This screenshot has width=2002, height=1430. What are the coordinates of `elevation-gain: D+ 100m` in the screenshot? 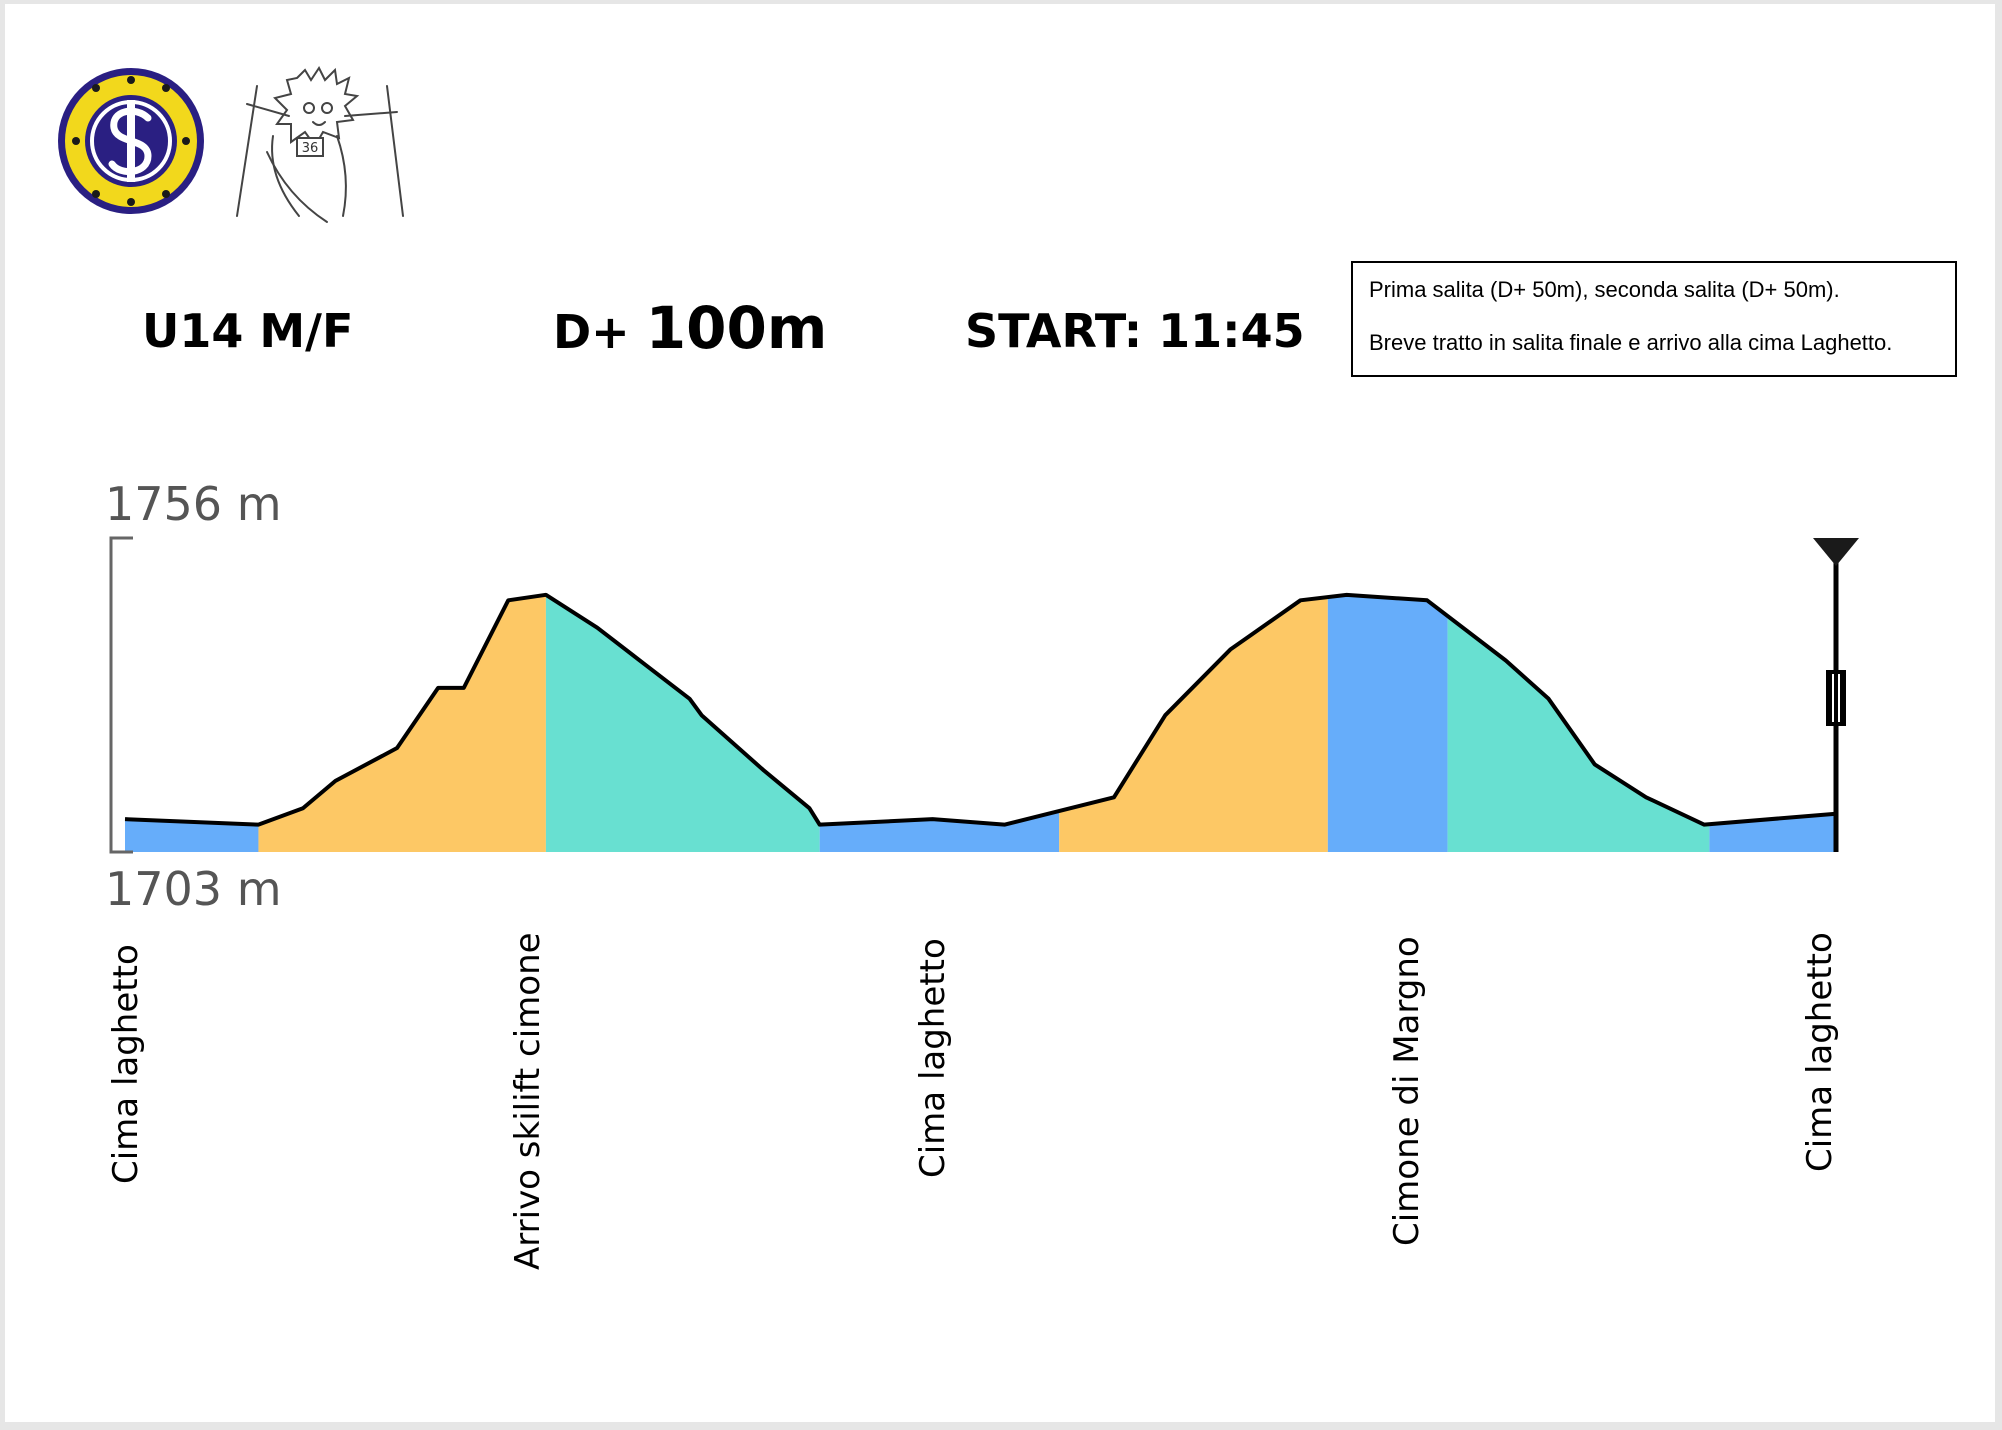 It's located at (690, 328).